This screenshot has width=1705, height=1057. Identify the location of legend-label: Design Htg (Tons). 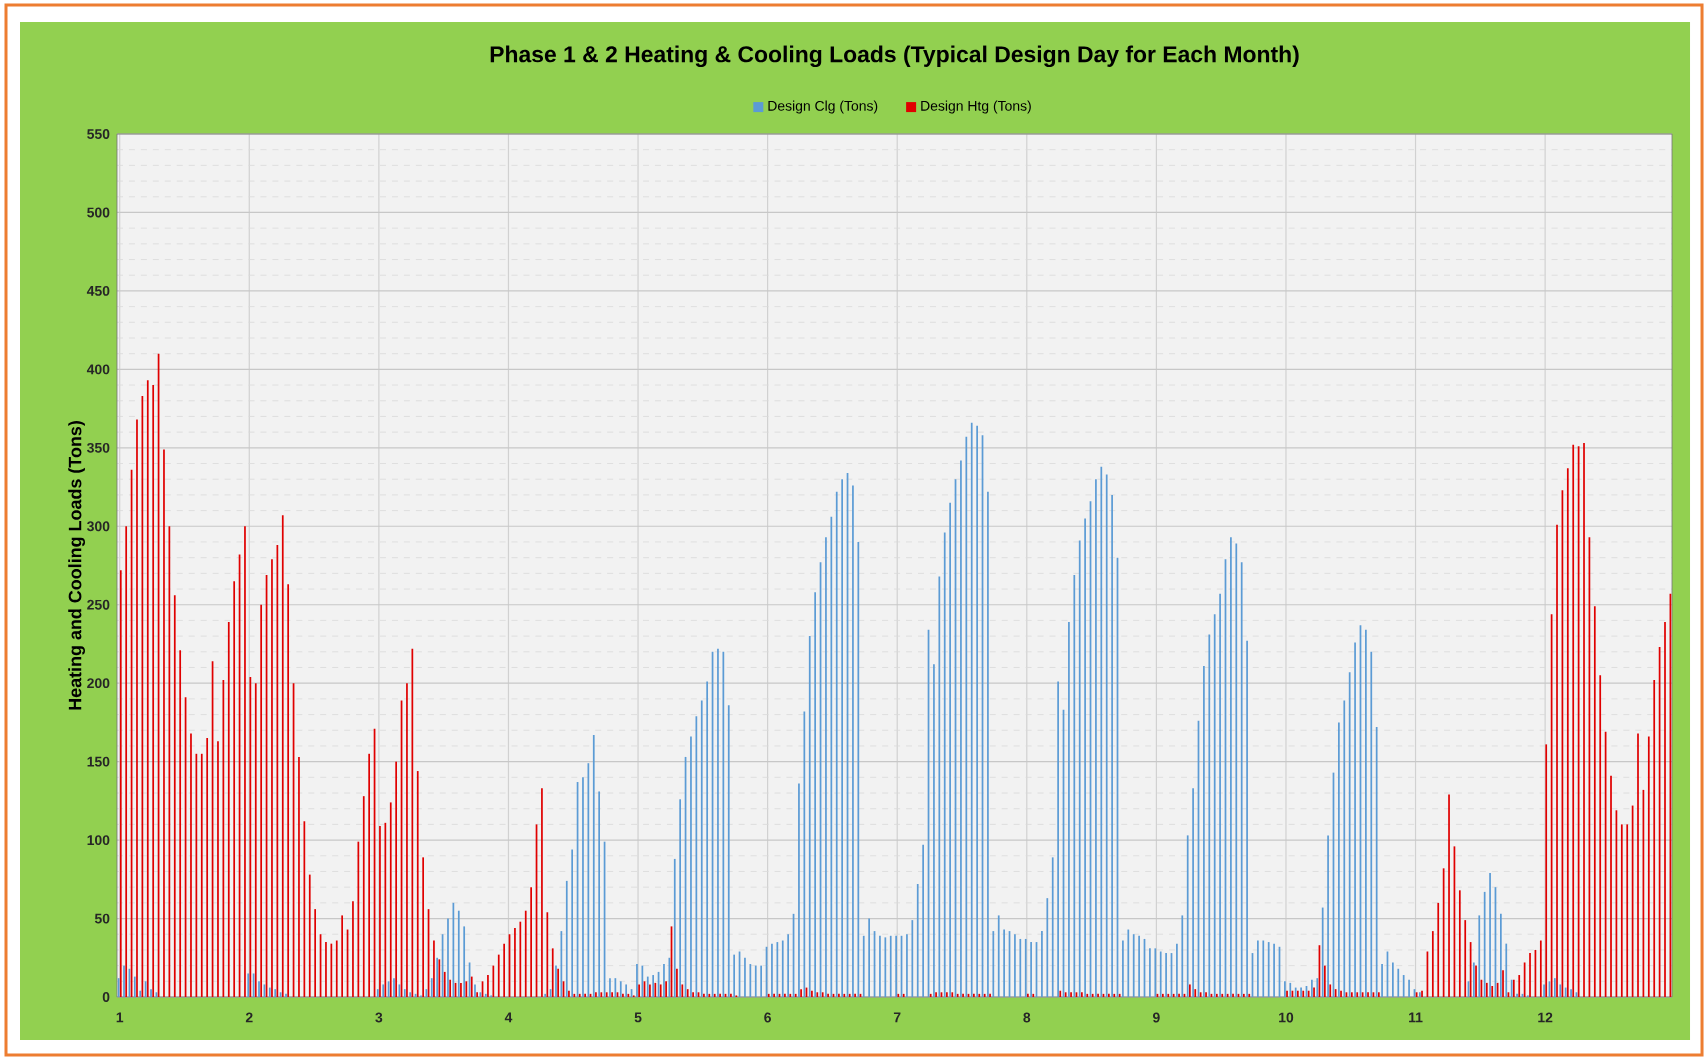
(976, 107).